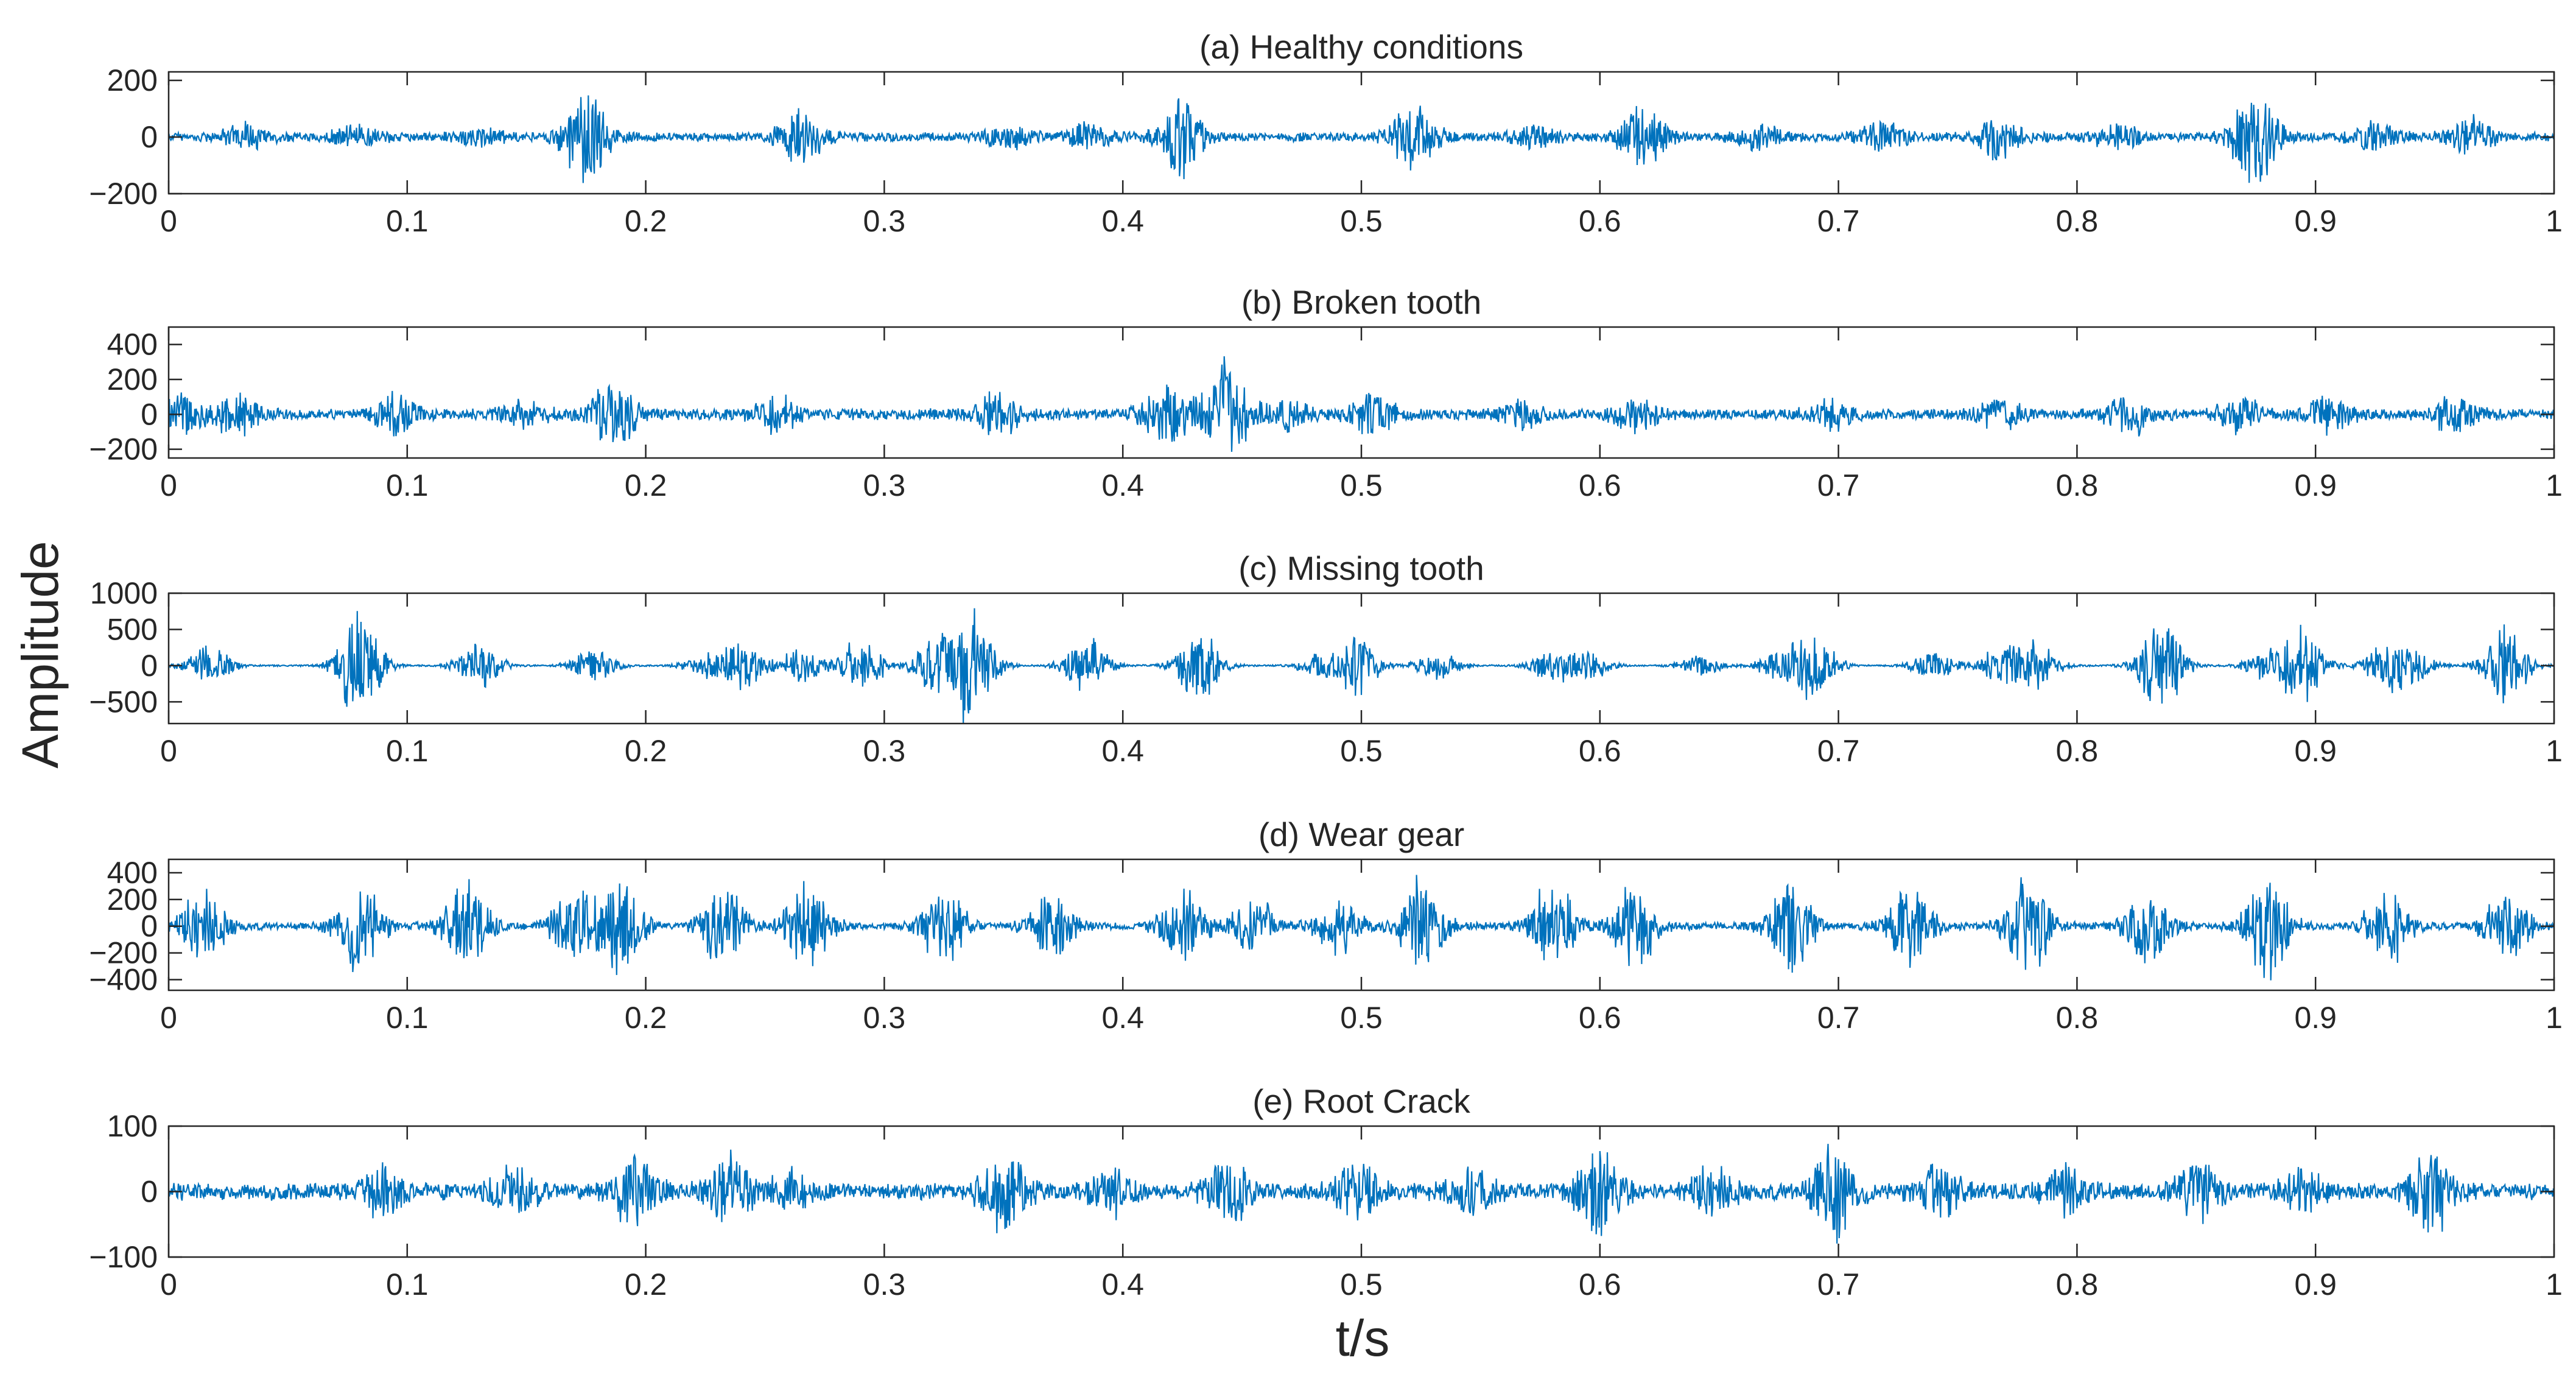  I want to click on y-tick-label: −500, so click(123, 702).